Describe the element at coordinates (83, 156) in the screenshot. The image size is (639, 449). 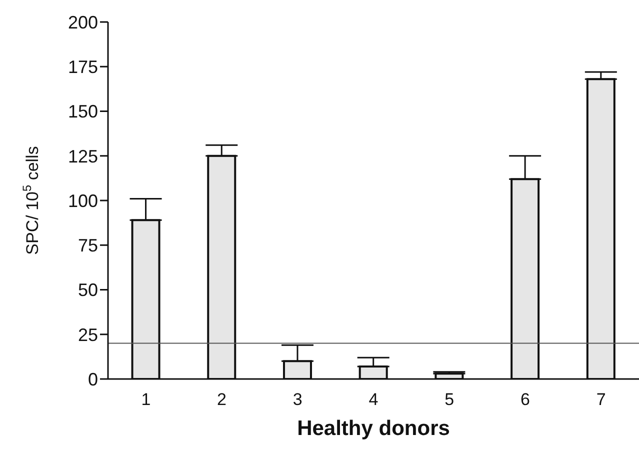
I see `y-tick-label: 125` at that location.